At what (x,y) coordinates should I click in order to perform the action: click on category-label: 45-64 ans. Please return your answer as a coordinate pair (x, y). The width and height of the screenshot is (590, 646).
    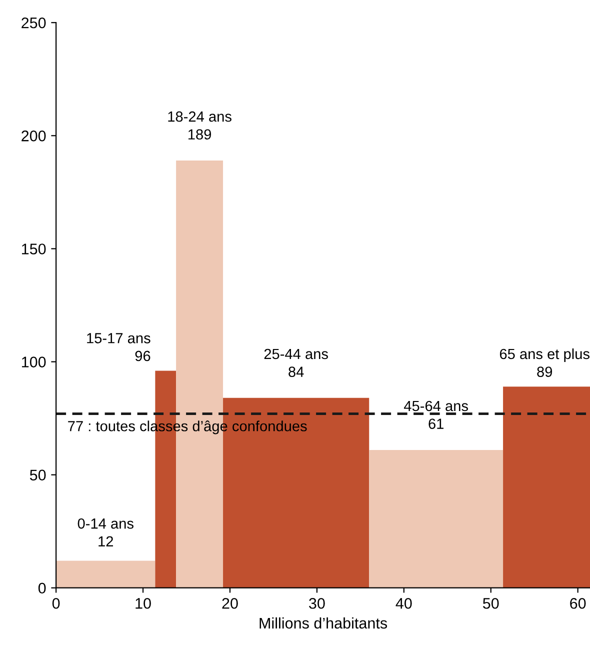
    Looking at the image, I should click on (436, 406).